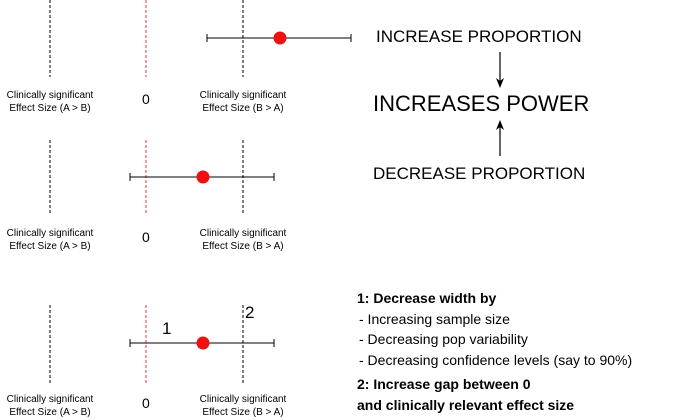  I want to click on zero-label-2: 0, so click(146, 237).